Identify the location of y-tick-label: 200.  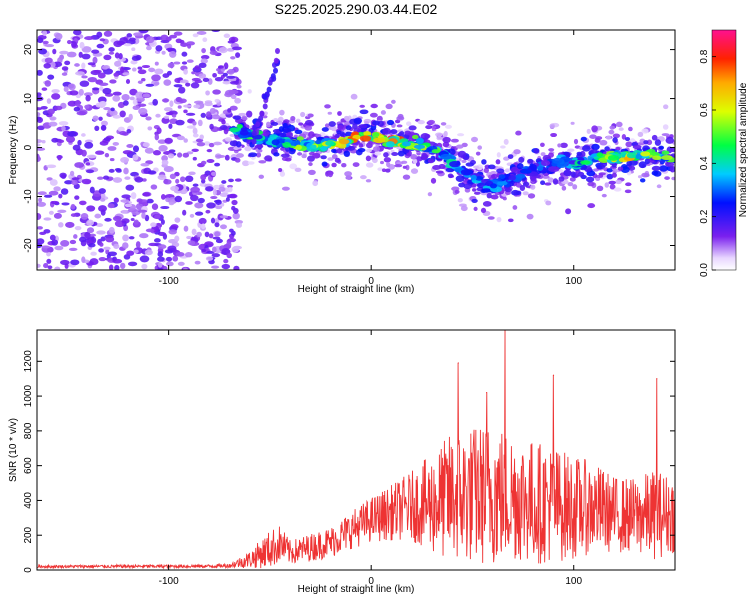
(28, 534).